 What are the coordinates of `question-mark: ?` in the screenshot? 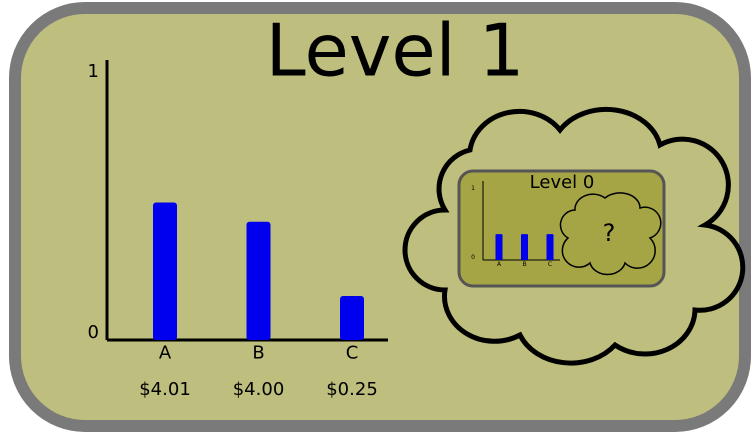 It's located at (609, 233).